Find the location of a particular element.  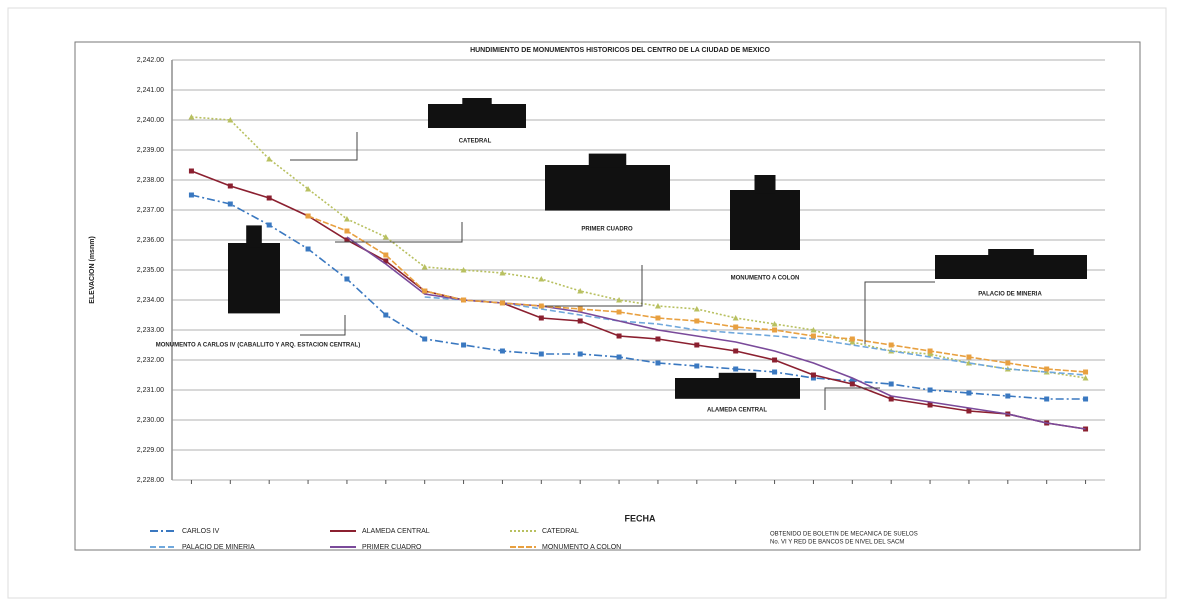

y-tick-label: 2,240.00 is located at coordinates (150, 120).